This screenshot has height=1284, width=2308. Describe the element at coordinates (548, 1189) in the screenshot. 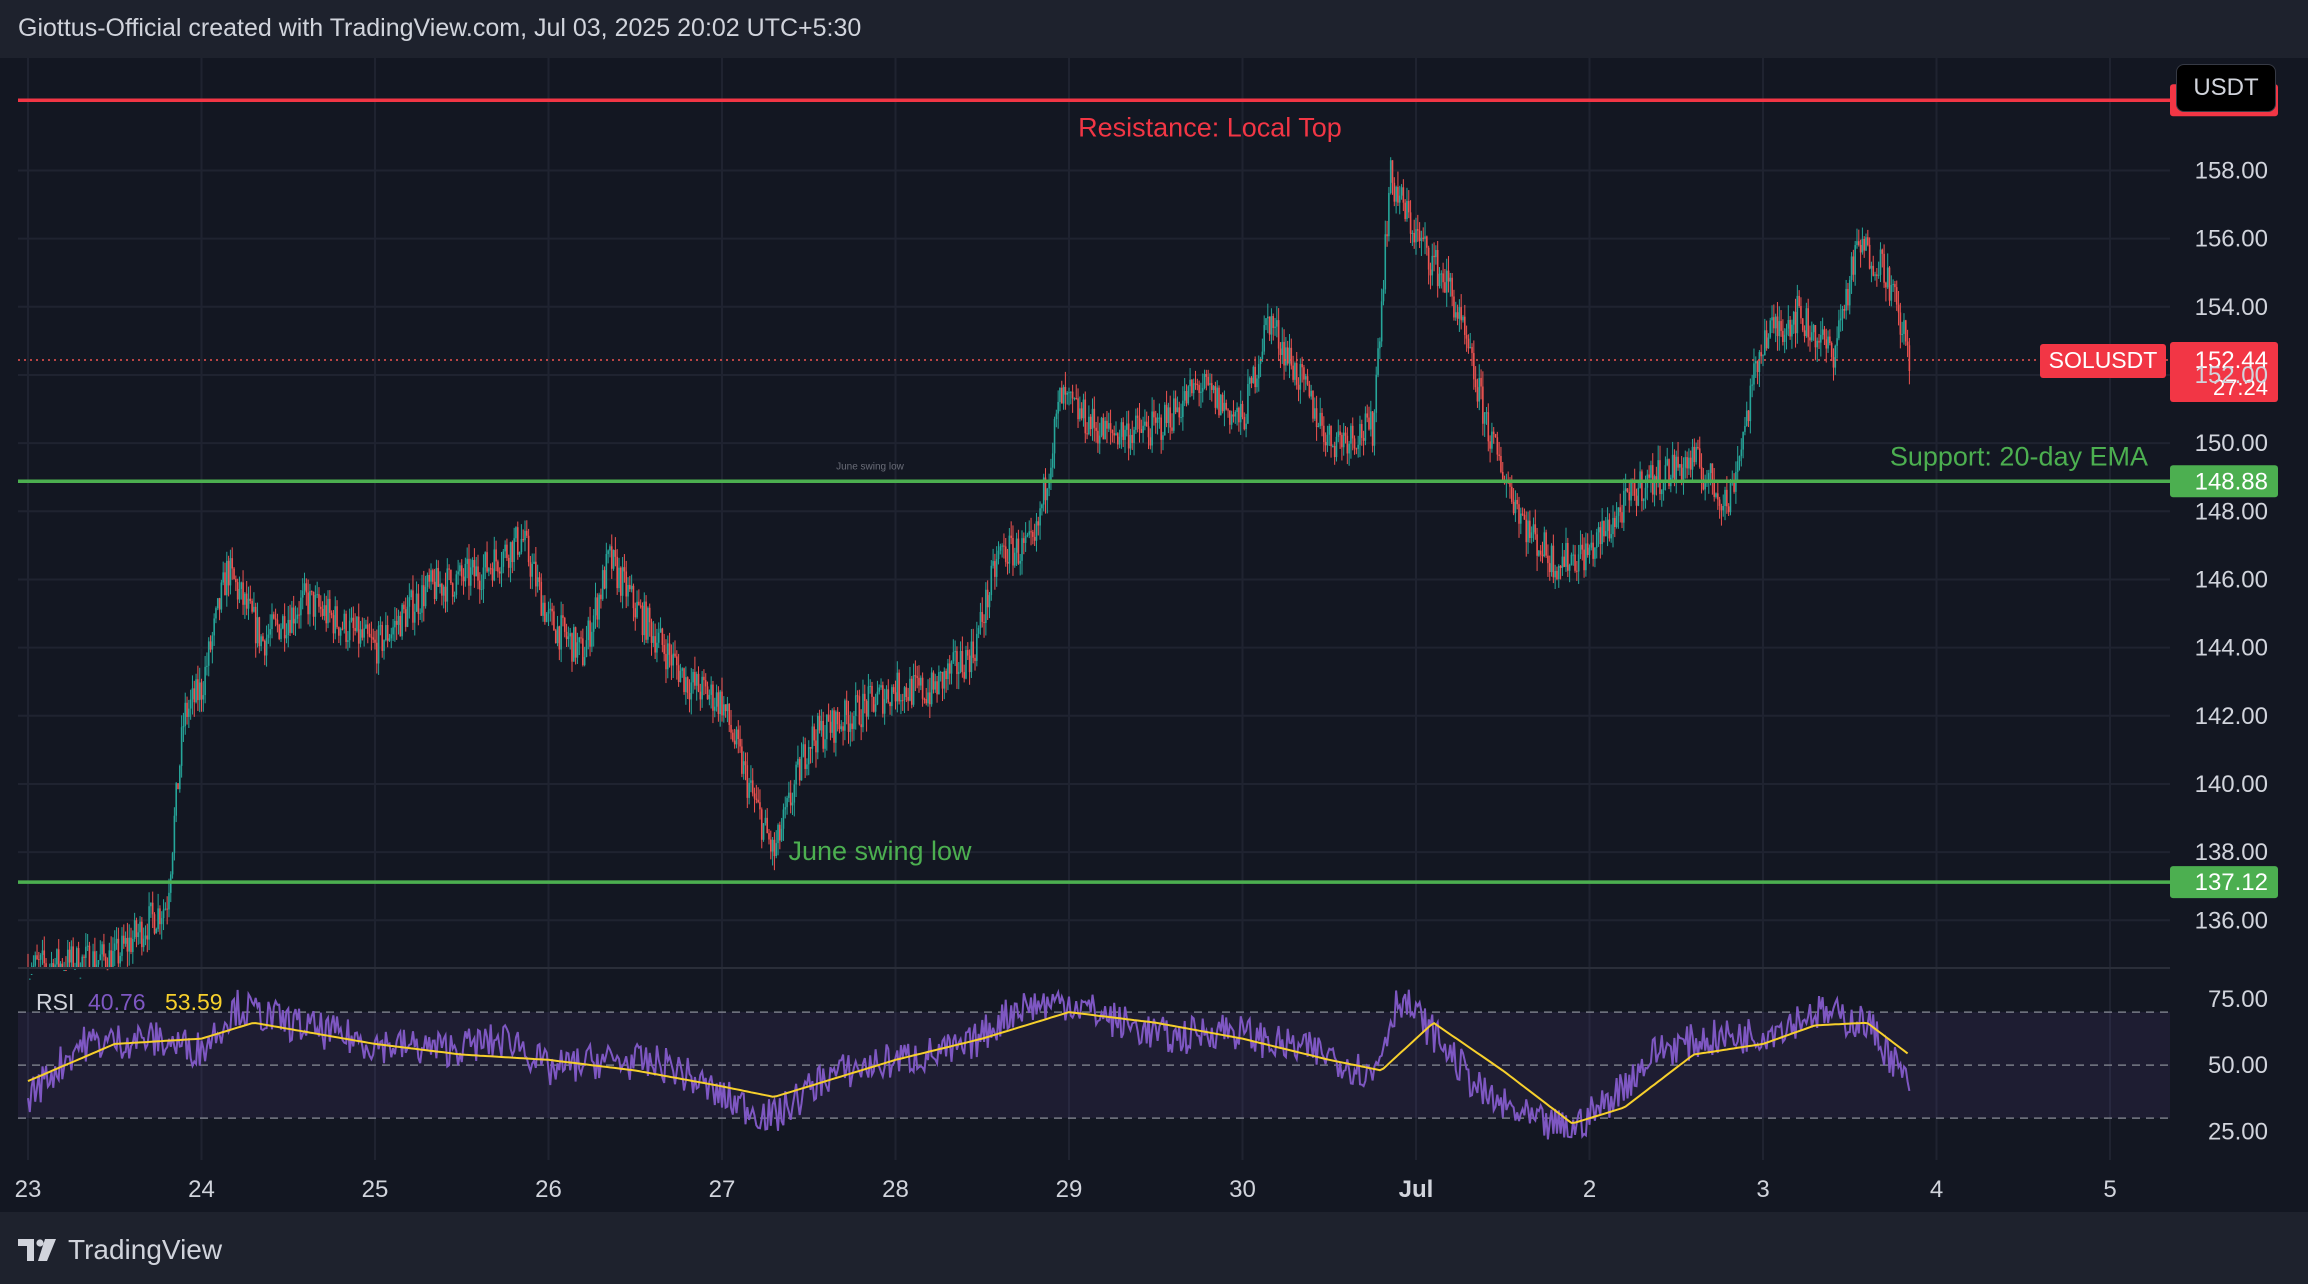

I see `time-tick-label: 26` at that location.